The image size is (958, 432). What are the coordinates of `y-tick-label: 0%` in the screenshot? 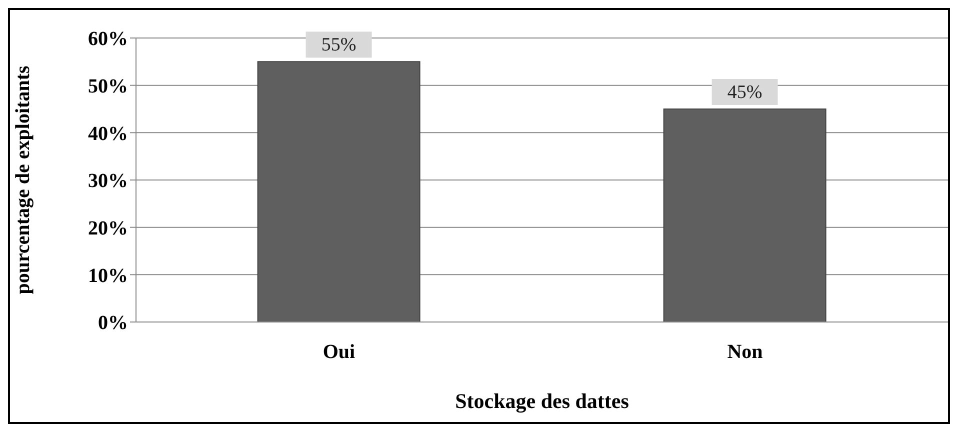 It's located at (113, 323).